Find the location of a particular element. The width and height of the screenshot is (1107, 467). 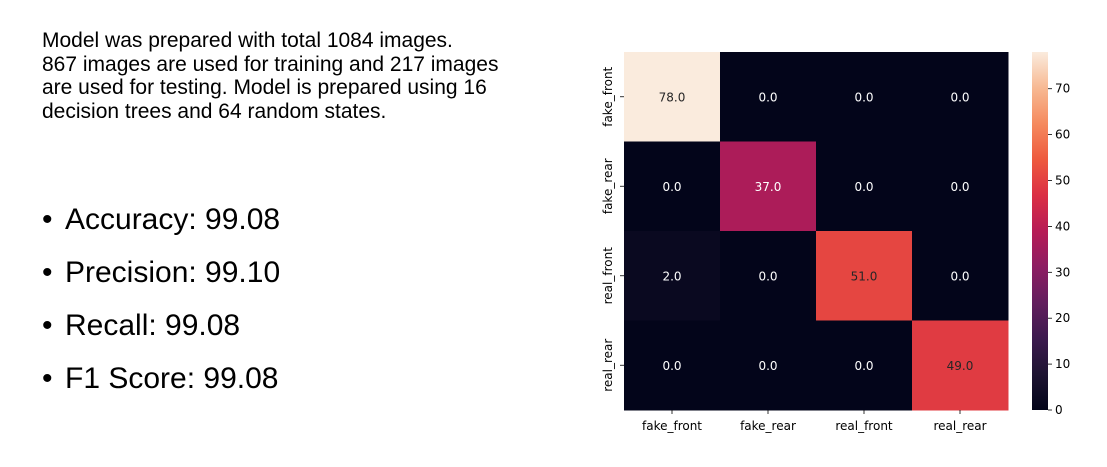

colorbar-tick-label: 20 is located at coordinates (1062, 318).